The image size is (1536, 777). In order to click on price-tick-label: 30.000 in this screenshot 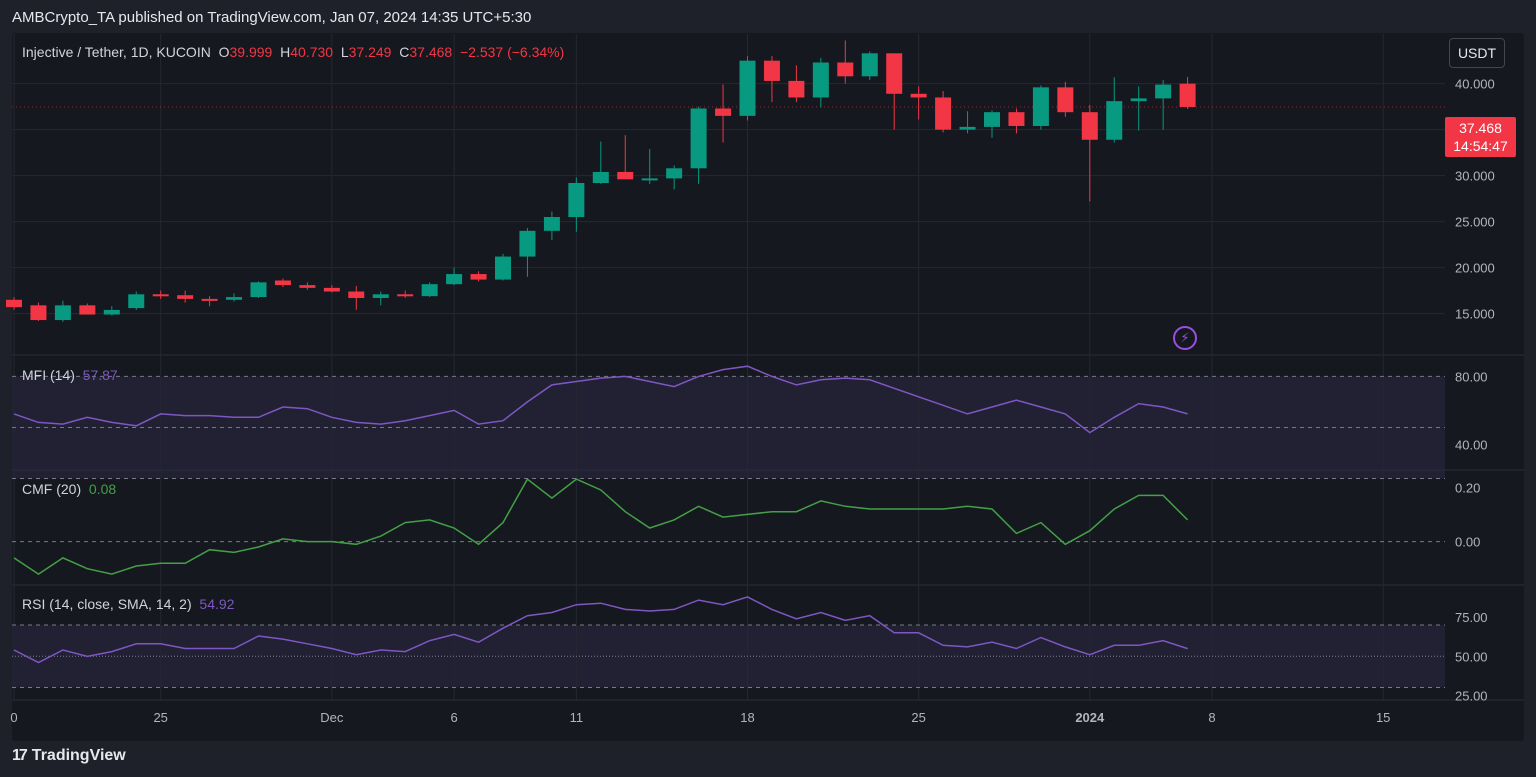, I will do `click(1475, 176)`.